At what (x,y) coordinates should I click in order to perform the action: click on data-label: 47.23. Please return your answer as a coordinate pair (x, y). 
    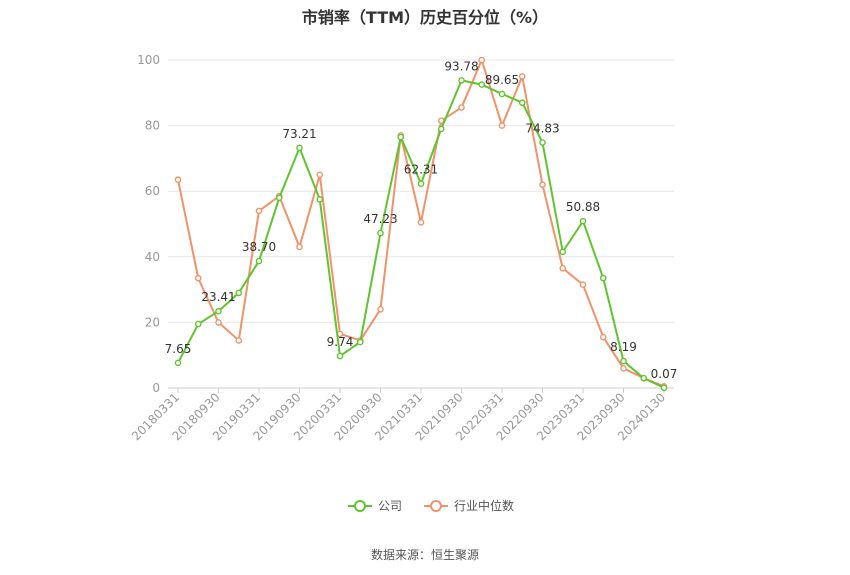
    Looking at the image, I should click on (380, 219).